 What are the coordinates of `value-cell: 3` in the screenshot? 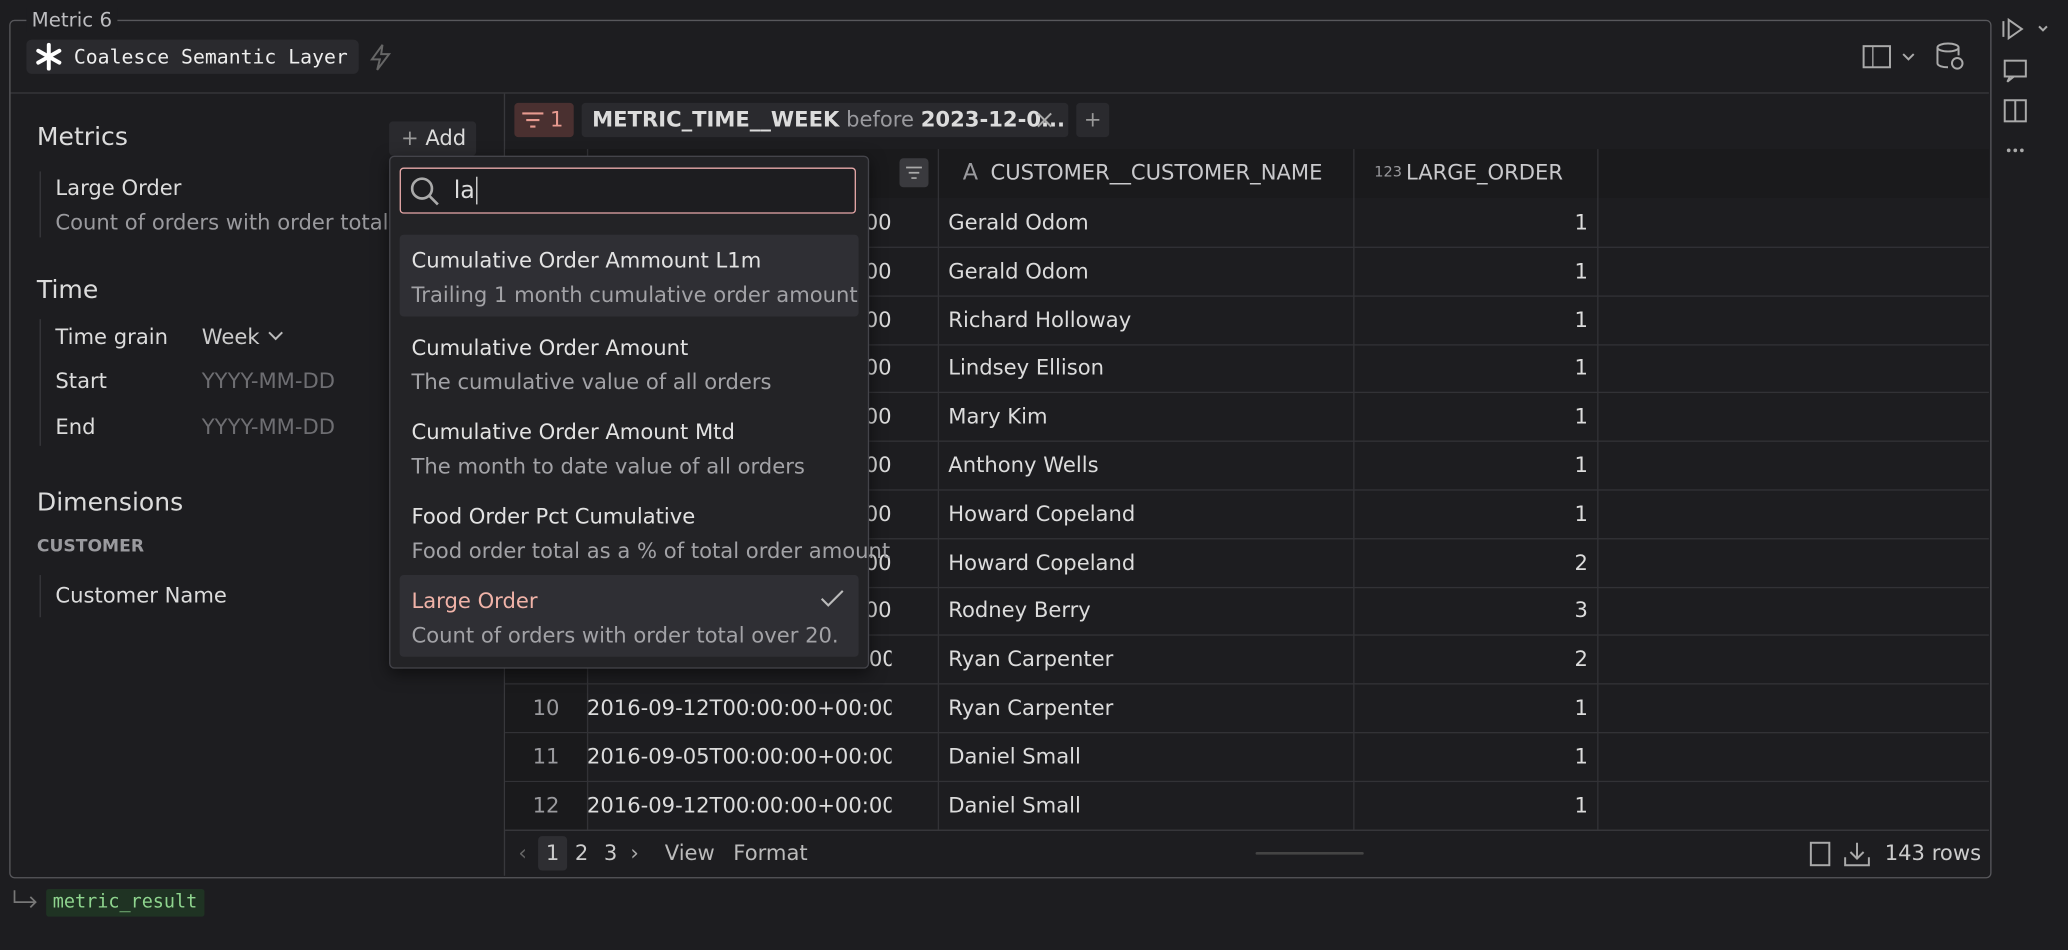 It's located at (1581, 610).